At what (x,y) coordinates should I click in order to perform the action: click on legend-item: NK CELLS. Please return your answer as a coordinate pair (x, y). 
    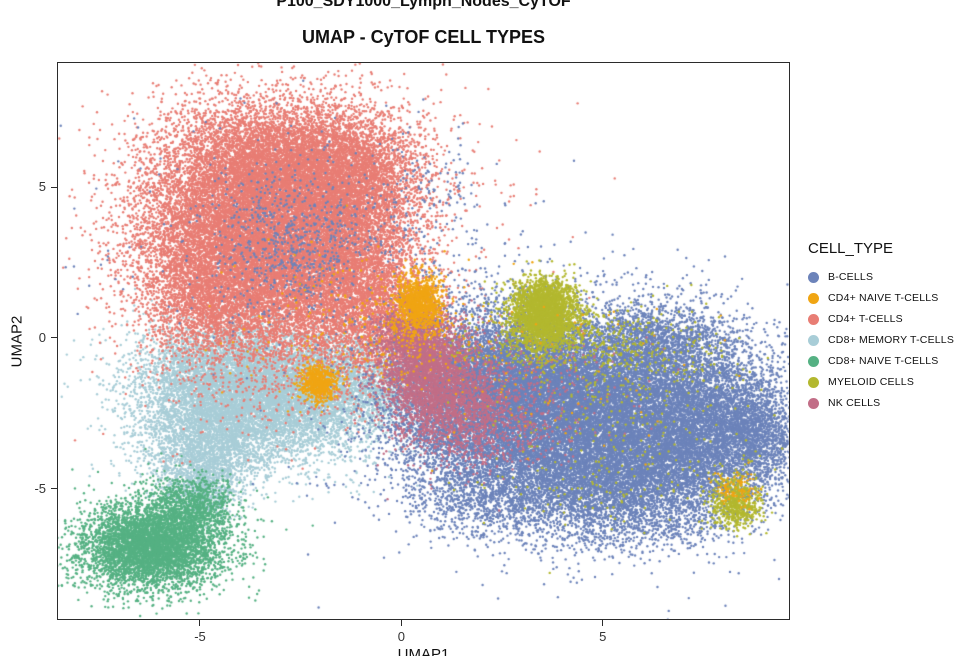
    Looking at the image, I should click on (893, 403).